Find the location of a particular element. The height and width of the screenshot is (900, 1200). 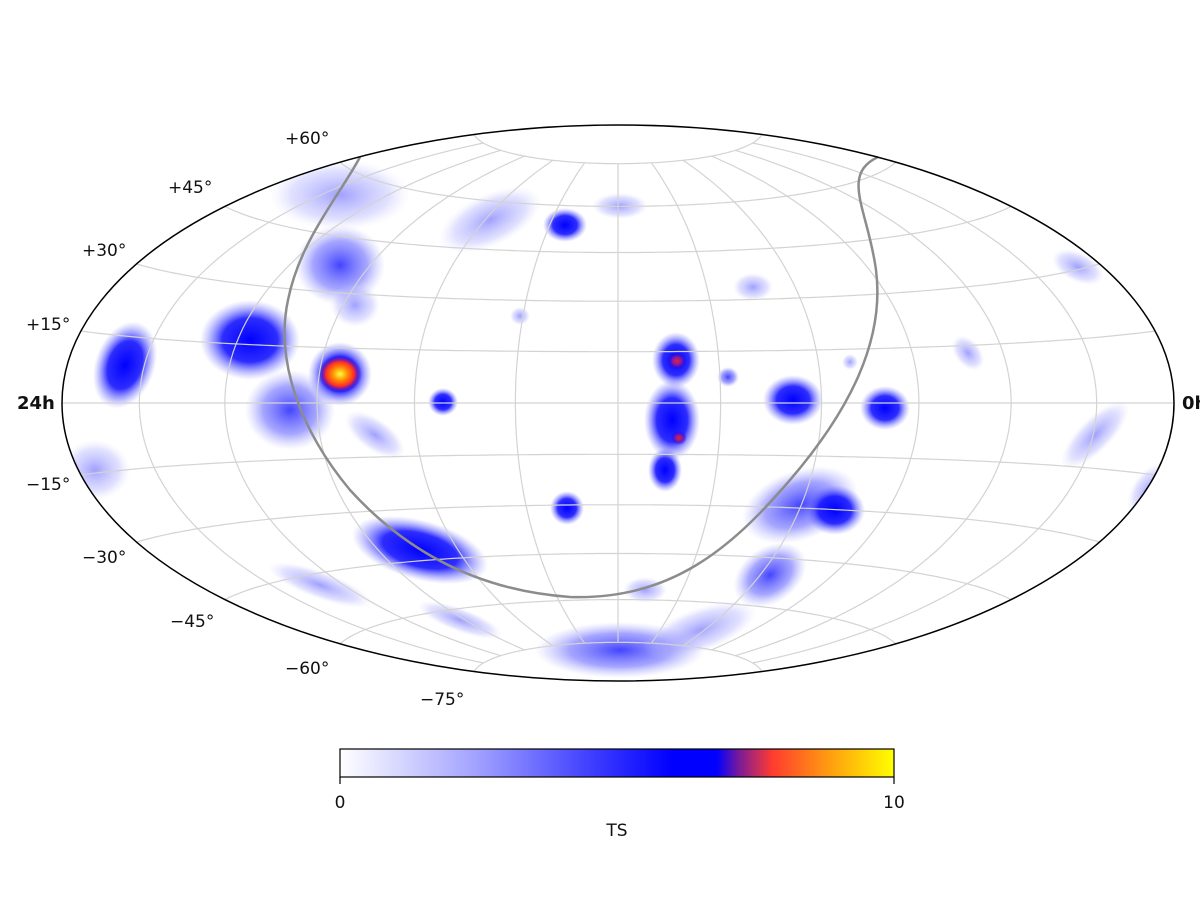

colorbar-gradient is located at coordinates (617, 763).